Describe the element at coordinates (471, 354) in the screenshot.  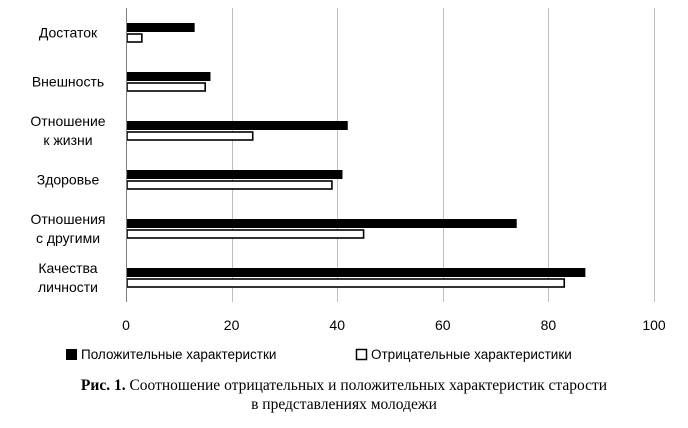
I see `legend-label-negative: Отрицательные характеристики` at that location.